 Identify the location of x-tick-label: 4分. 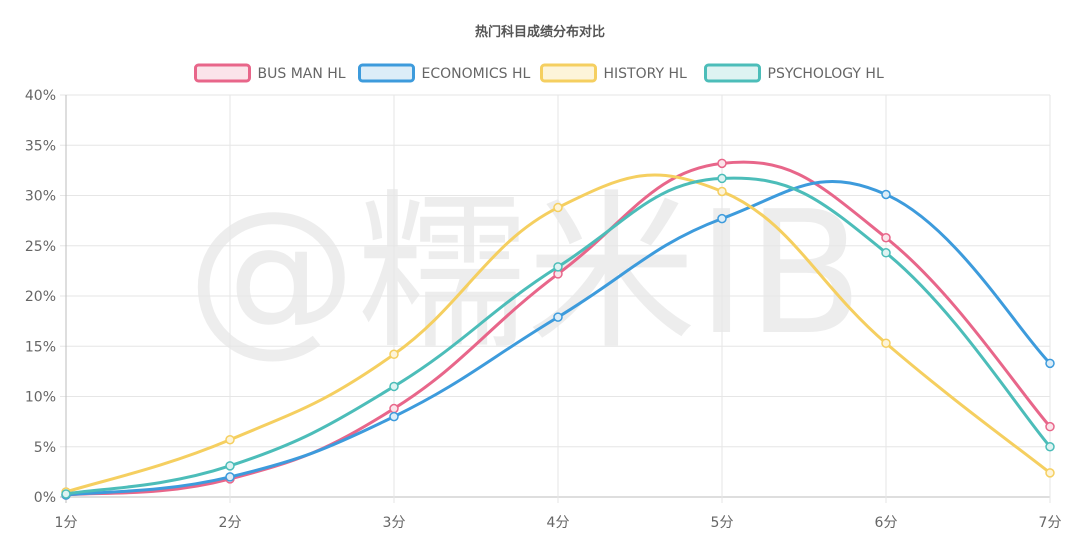
(558, 523).